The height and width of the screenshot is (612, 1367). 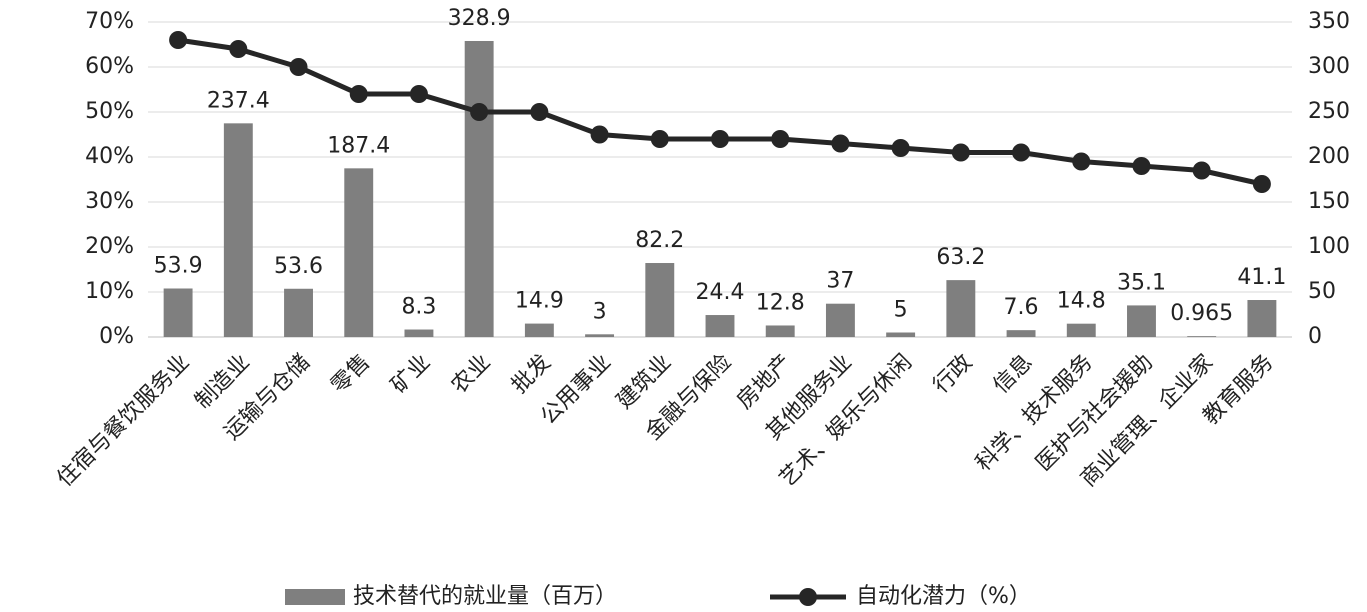 What do you see at coordinates (780, 302) in the screenshot?
I see `data-label: 12.8` at bounding box center [780, 302].